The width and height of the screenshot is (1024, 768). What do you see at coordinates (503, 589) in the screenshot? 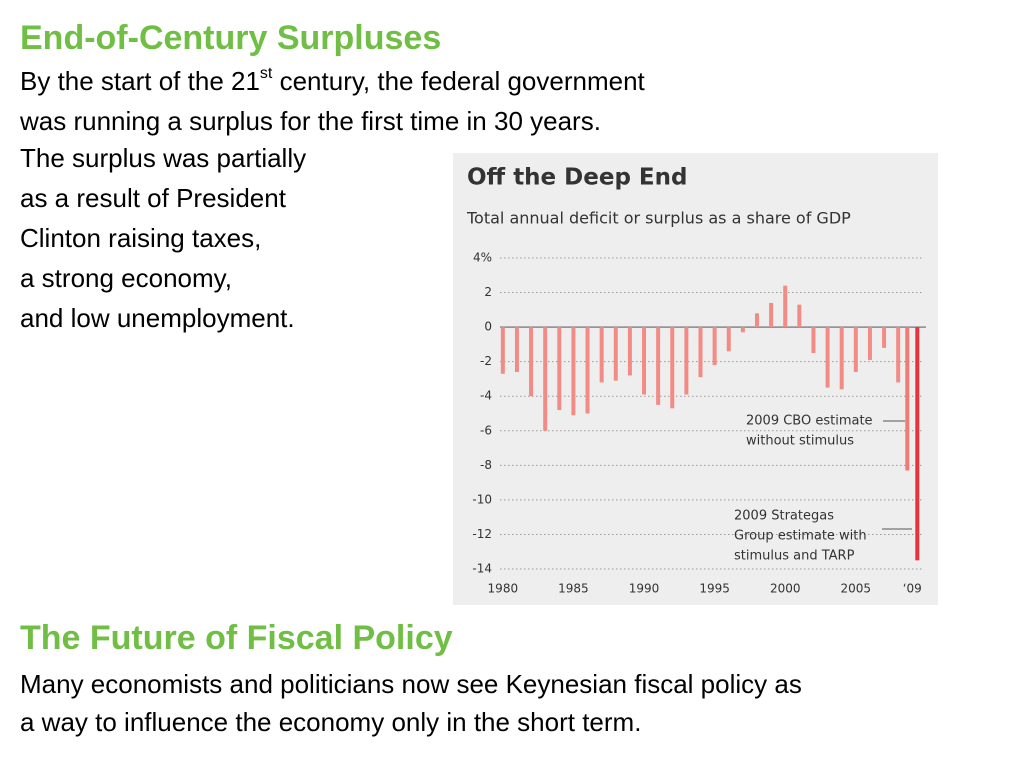
I see `x-tick-label: 1980` at bounding box center [503, 589].